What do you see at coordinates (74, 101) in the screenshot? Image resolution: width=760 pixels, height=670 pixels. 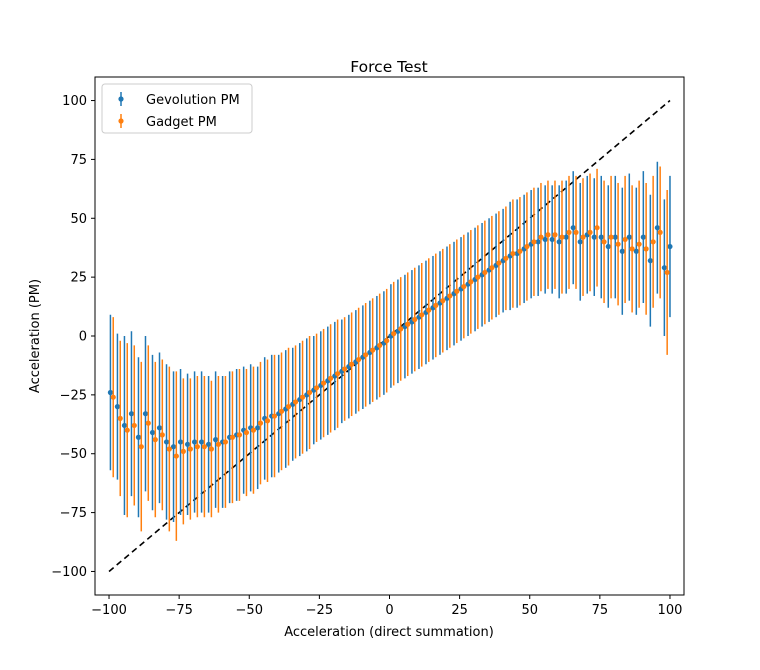 I see `y-tick-label: 100` at bounding box center [74, 101].